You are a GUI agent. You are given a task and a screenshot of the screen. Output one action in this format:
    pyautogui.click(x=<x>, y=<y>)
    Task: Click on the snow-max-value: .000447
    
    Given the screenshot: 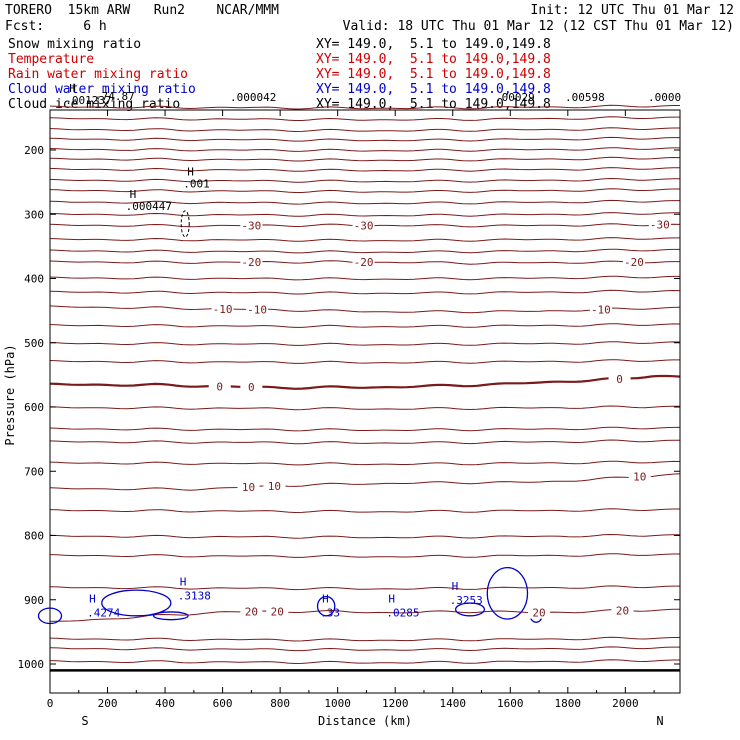 What is the action you would take?
    pyautogui.click(x=149, y=206)
    